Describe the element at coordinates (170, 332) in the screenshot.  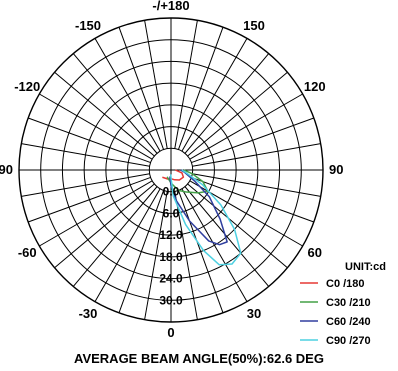
I see `angle-label: 0` at that location.